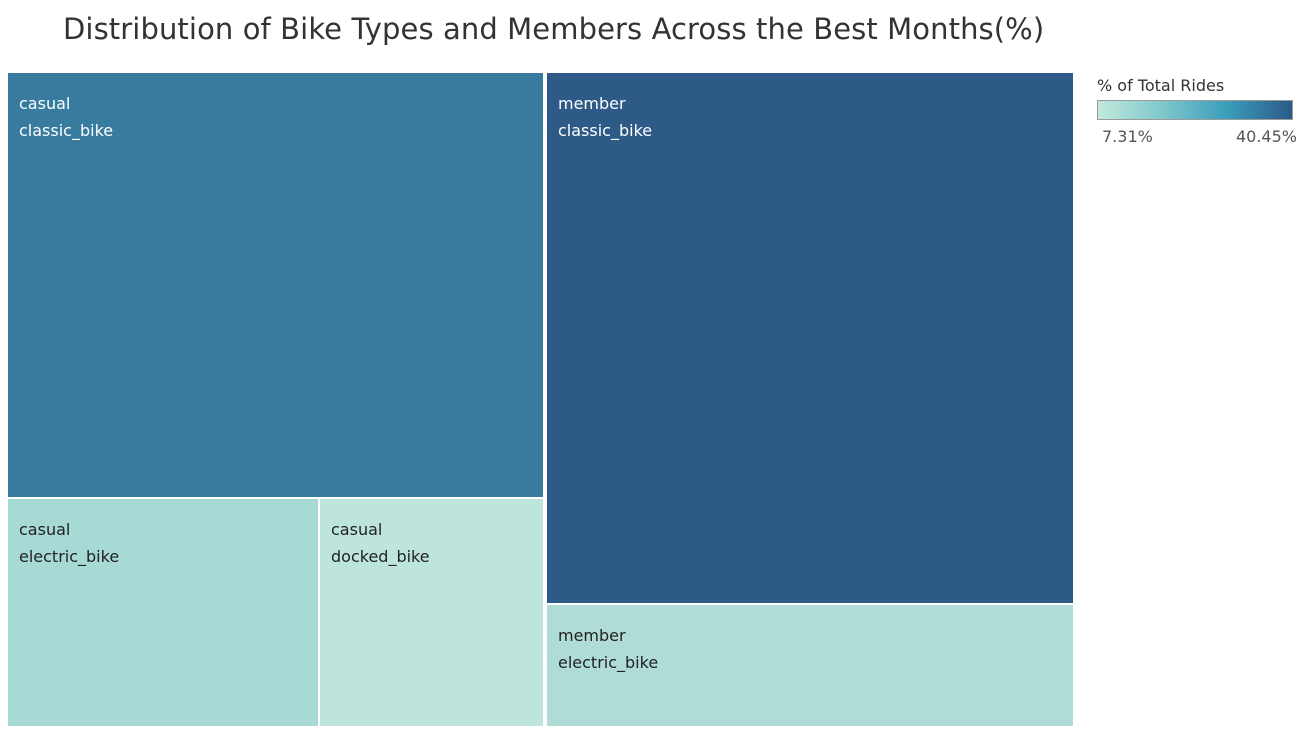  I want to click on color-legend: % of Total Rides 7.31% 40.45%, so click(1199, 111).